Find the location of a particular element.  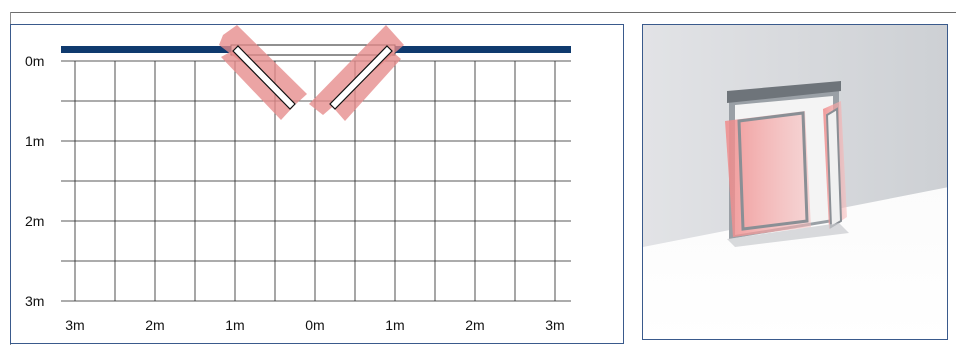

door-leaf-left is located at coordinates (264, 77).